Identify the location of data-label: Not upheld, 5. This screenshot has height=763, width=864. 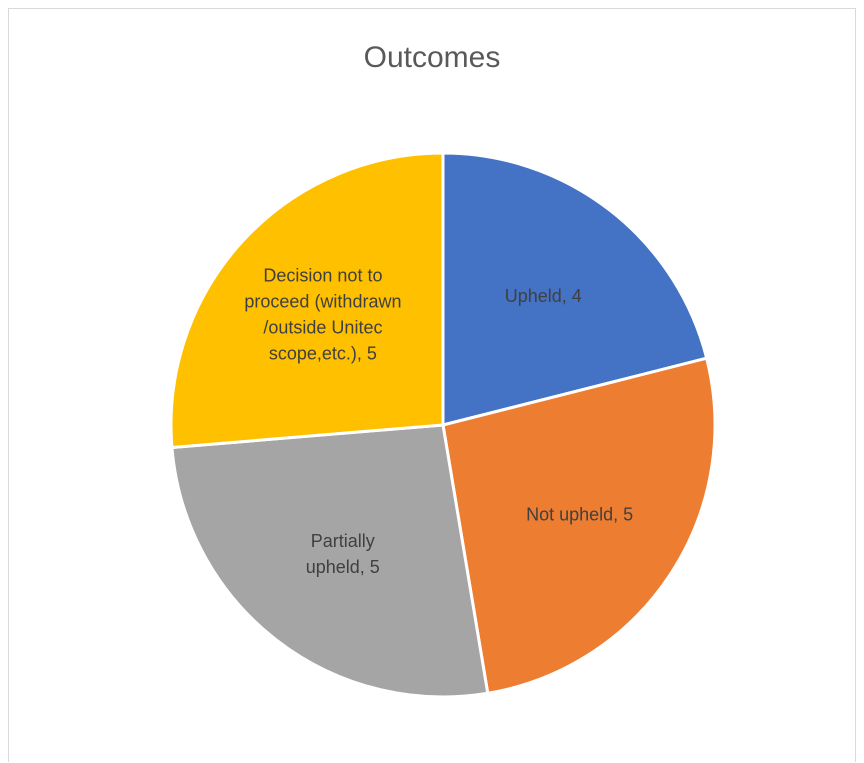
(579, 514).